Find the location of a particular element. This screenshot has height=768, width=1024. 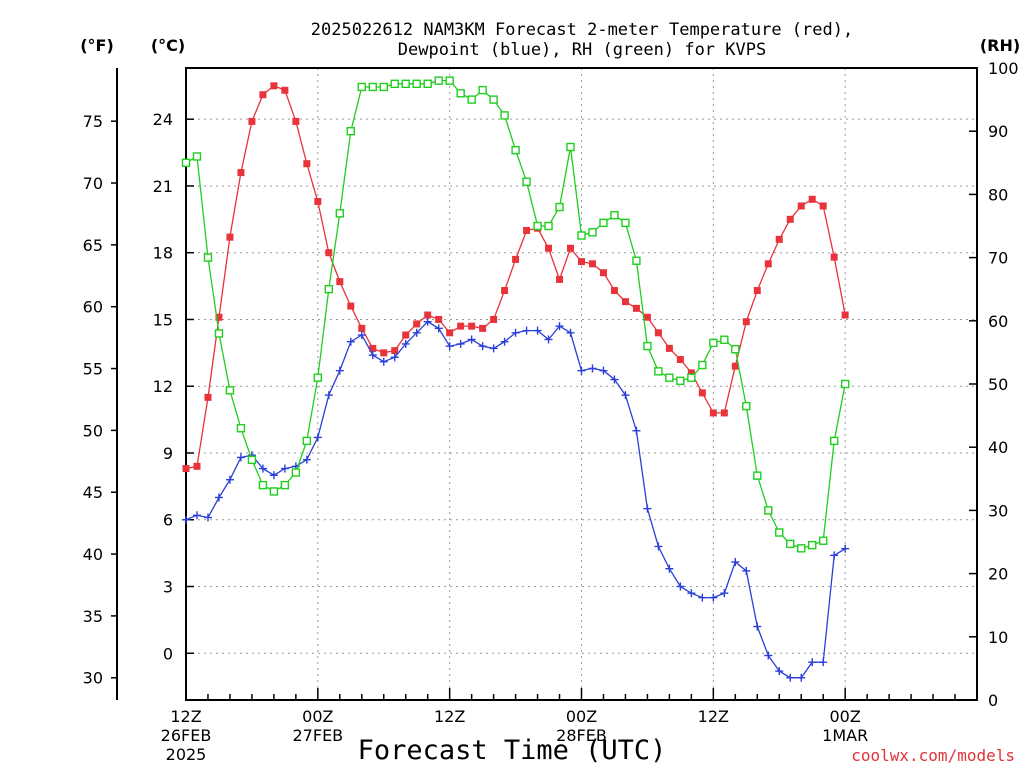

fahrenheit-tick-label: 45 is located at coordinates (93, 492).